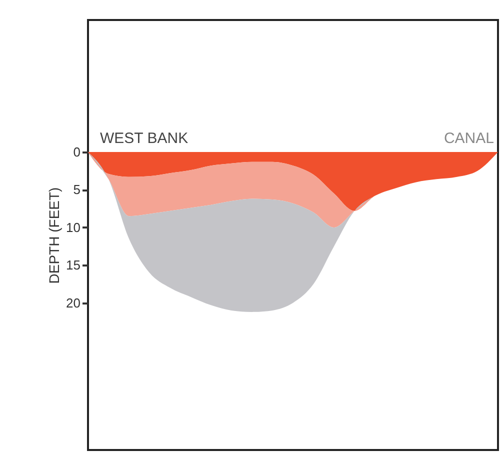 Image resolution: width=500 pixels, height=453 pixels. What do you see at coordinates (73, 265) in the screenshot?
I see `y-tick-label: 15` at bounding box center [73, 265].